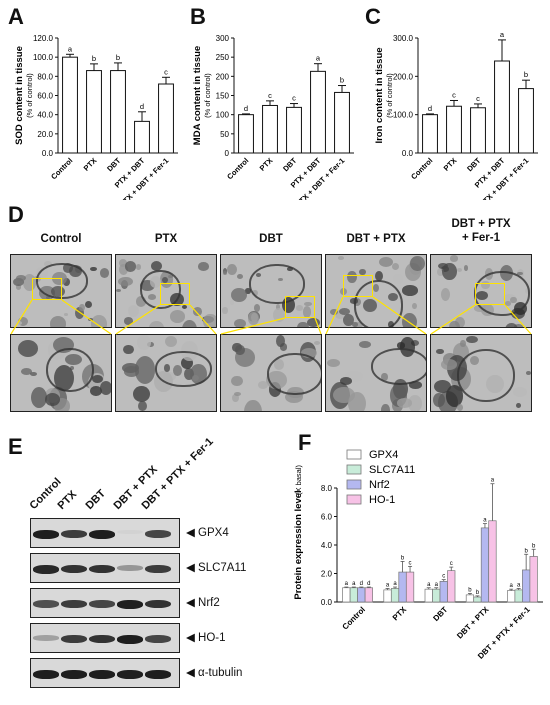  I want to click on y-axis-title: MDA content in tissue, so click(197, 95).